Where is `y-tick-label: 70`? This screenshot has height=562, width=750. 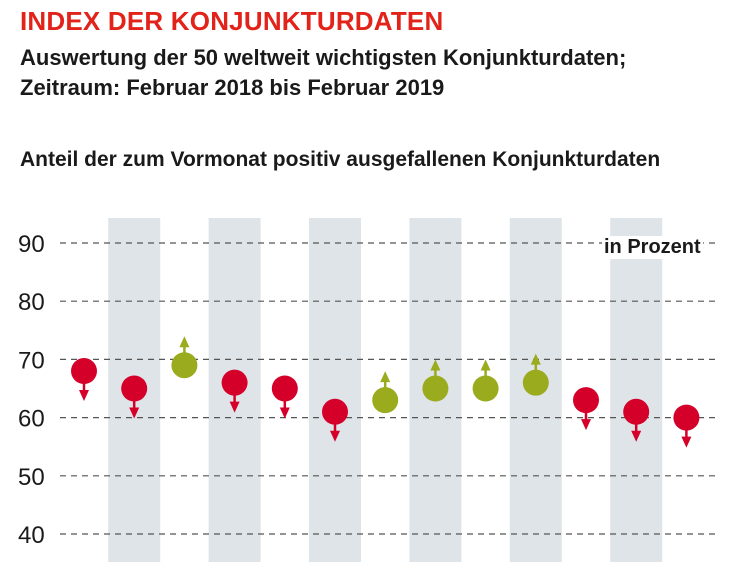 y-tick-label: 70 is located at coordinates (31, 360).